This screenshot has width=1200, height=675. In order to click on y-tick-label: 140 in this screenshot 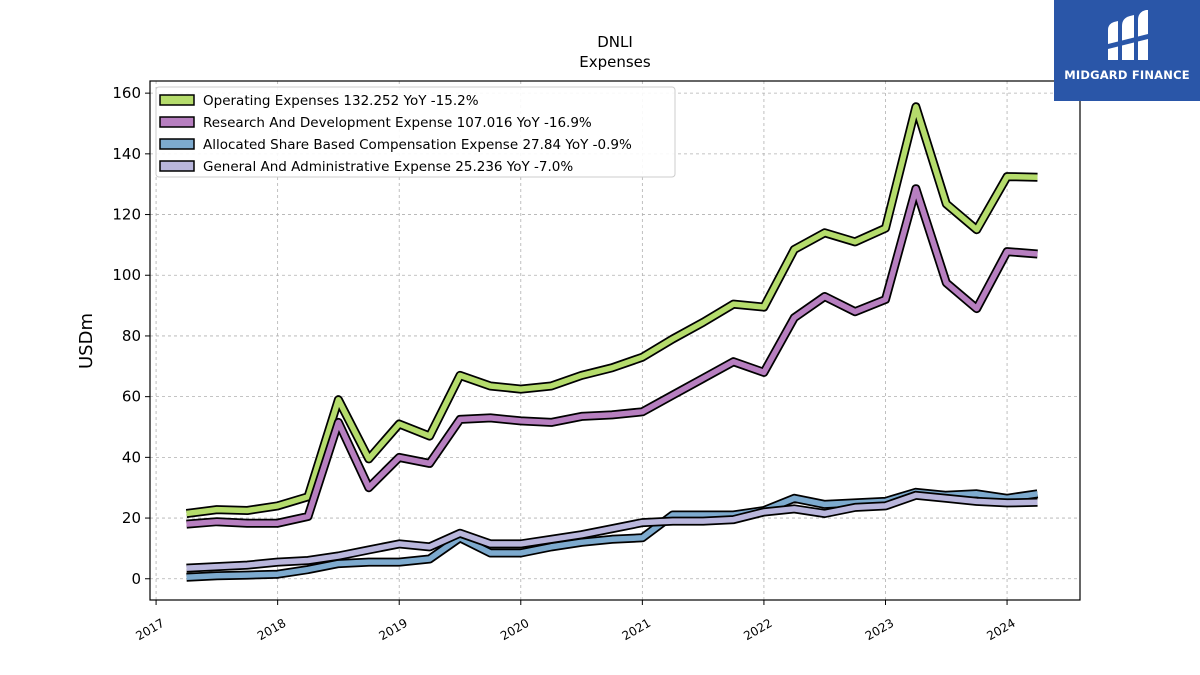, I will do `click(126, 154)`.